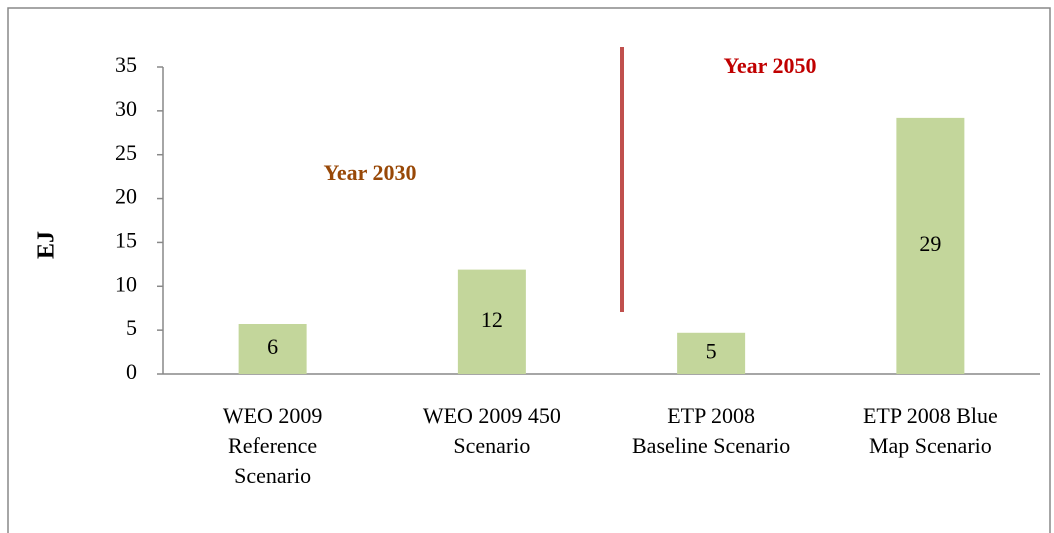 The image size is (1054, 533). I want to click on data-label: 6, so click(272, 346).